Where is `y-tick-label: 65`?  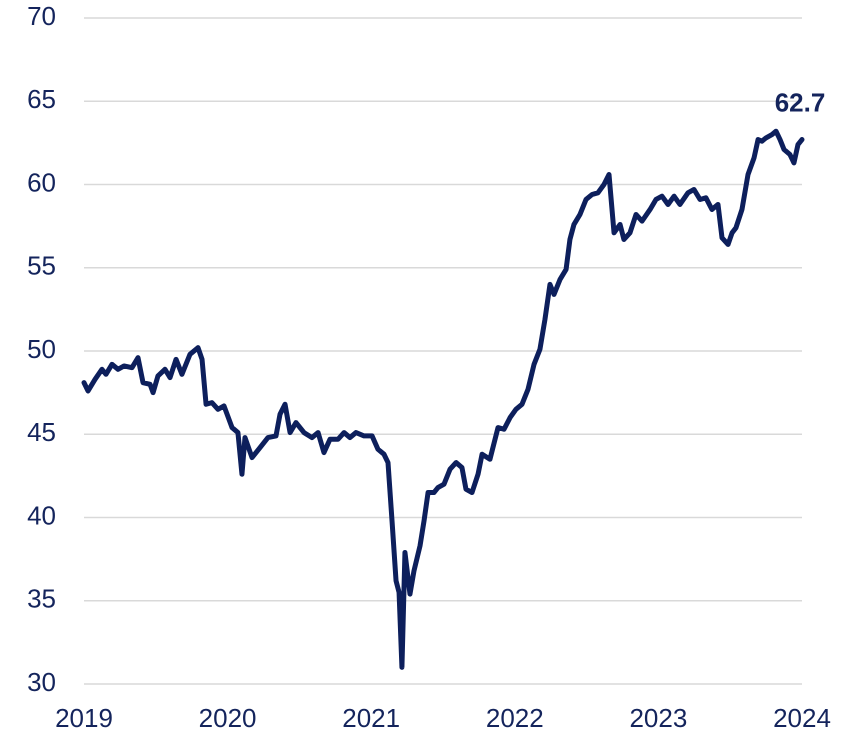
y-tick-label: 65 is located at coordinates (41, 99).